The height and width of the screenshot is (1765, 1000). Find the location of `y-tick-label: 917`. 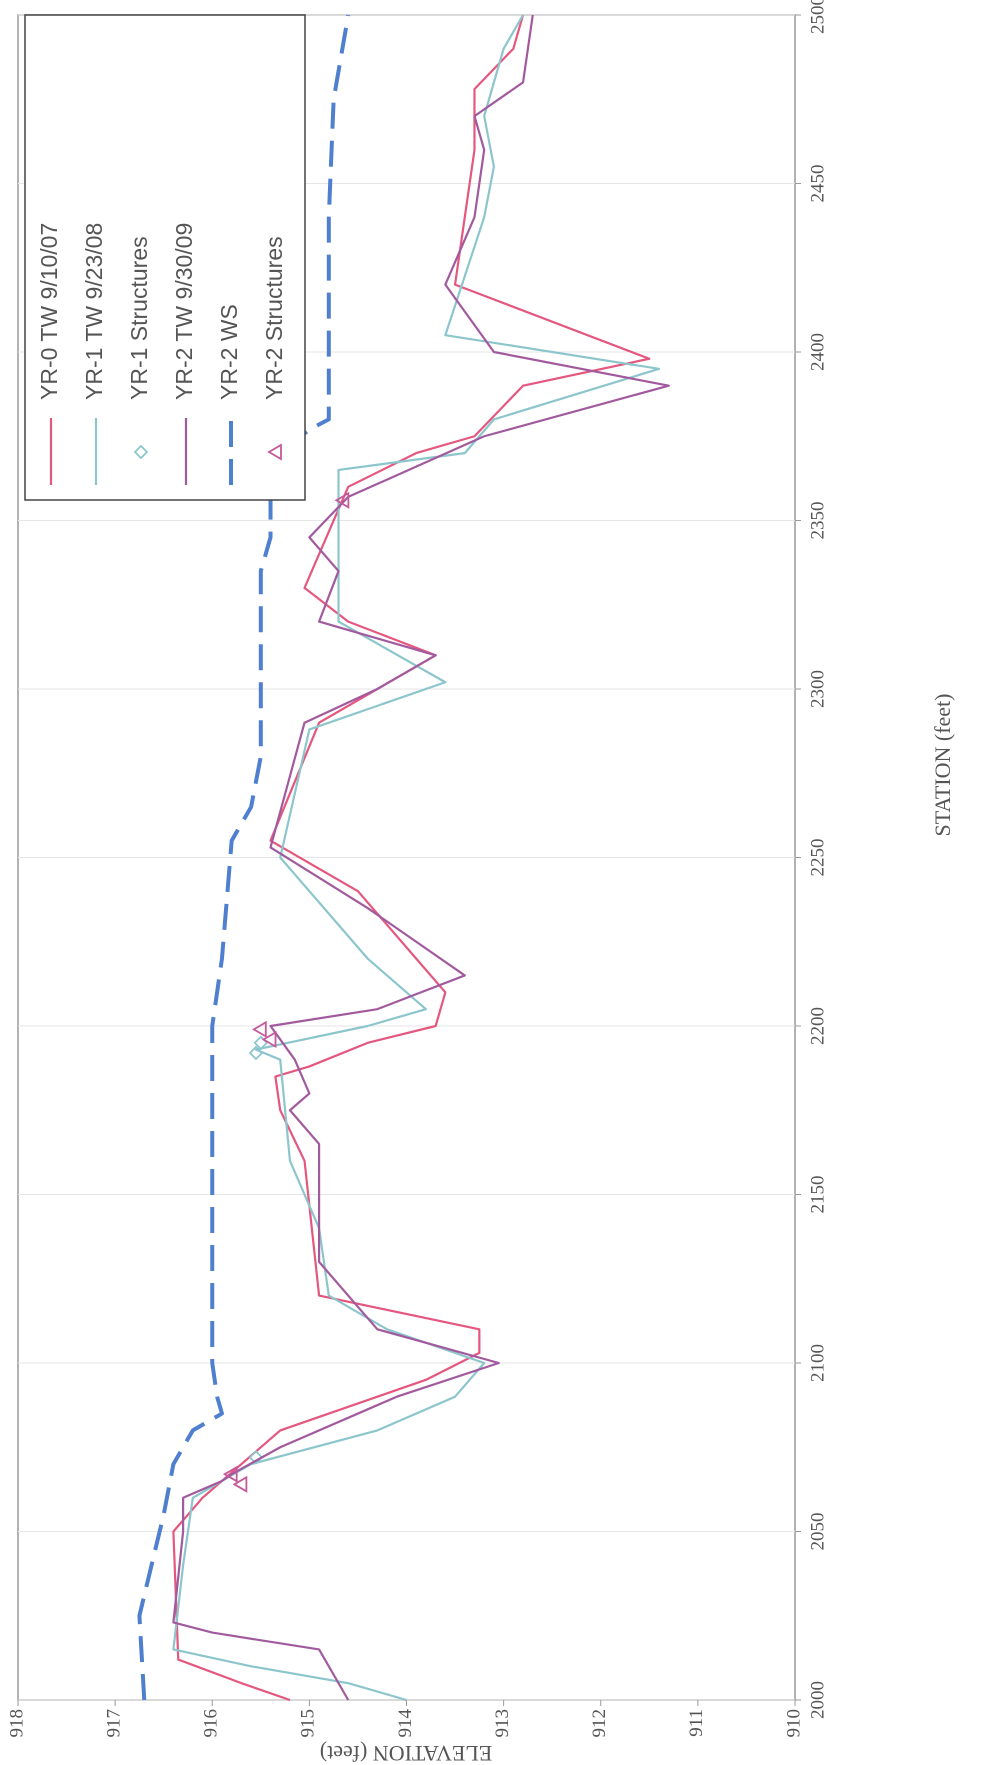

y-tick-label: 917 is located at coordinates (113, 1723).